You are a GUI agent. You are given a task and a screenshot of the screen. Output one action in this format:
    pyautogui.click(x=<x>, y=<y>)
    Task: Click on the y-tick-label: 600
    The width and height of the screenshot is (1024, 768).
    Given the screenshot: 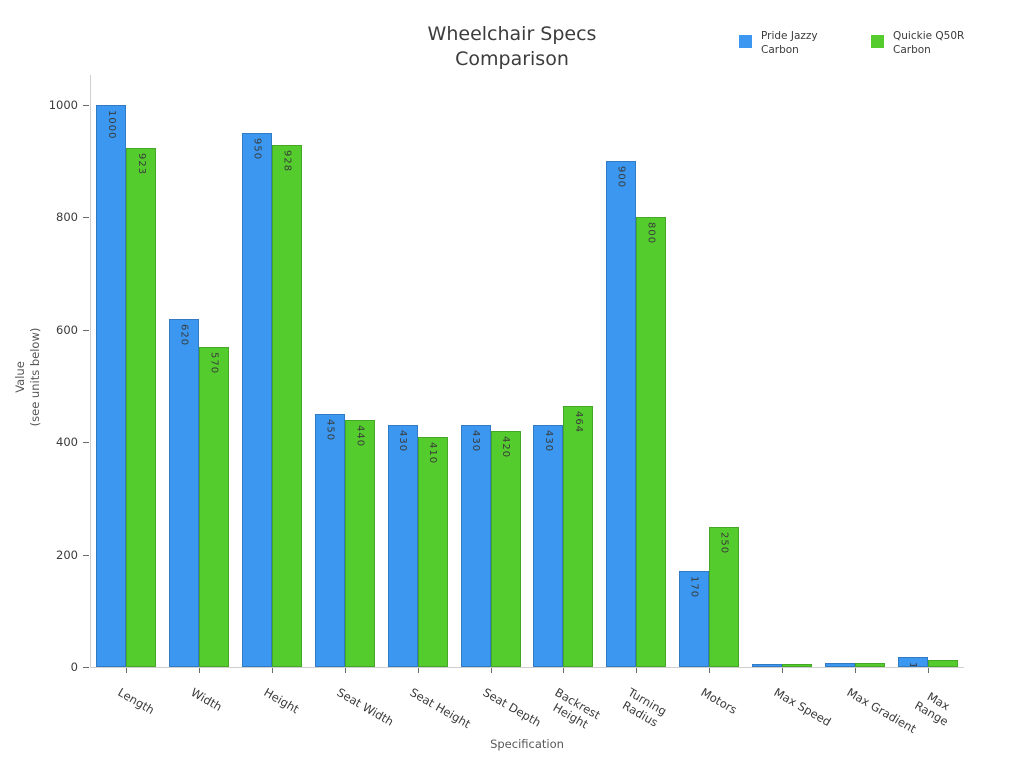 What is the action you would take?
    pyautogui.click(x=67, y=329)
    